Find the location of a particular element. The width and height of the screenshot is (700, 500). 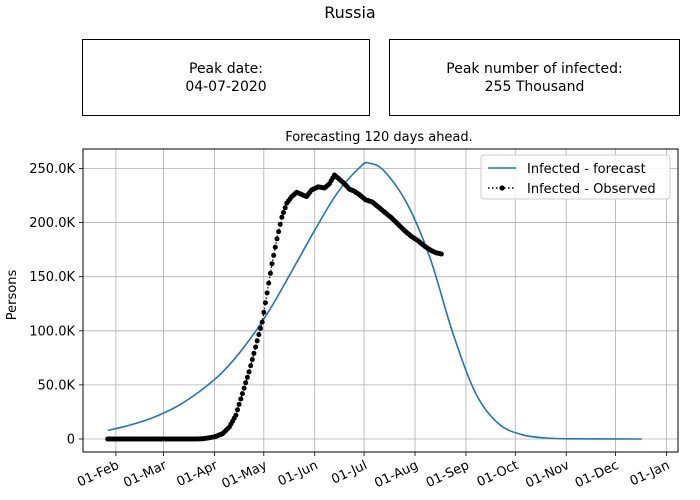

x-tick-label: 01-Jul is located at coordinates (349, 473).